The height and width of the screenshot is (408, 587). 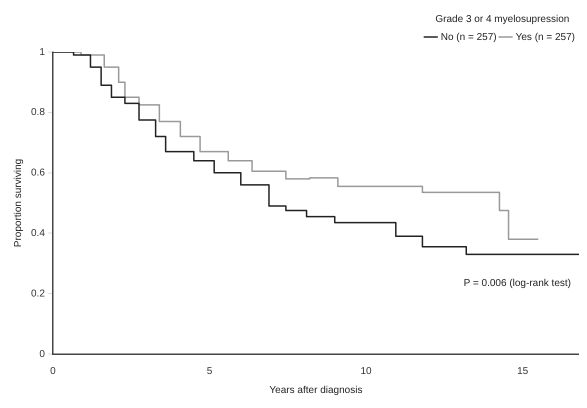 What do you see at coordinates (38, 112) in the screenshot?
I see `y-tick-label: 0.8` at bounding box center [38, 112].